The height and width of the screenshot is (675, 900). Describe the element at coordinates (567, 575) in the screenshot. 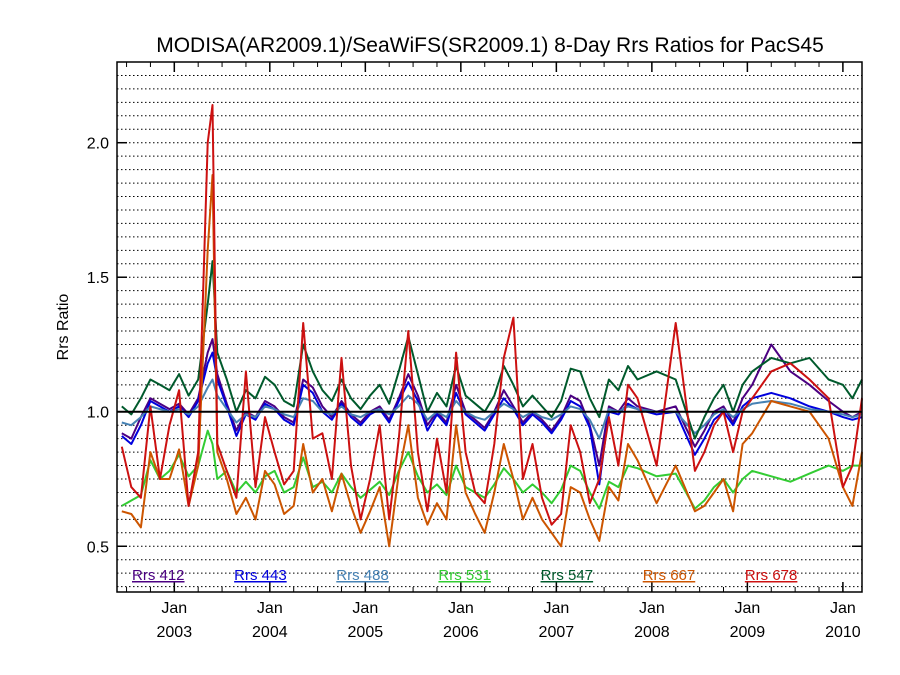

I see `legend-item-rrs_547: Rrs 547` at that location.